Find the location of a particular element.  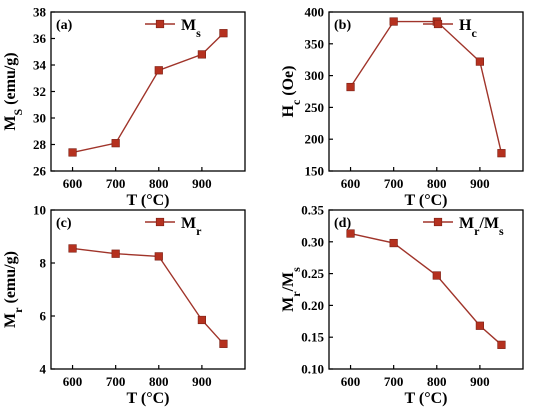

y-axis-label: Mr (emu/g) is located at coordinates (13, 289).